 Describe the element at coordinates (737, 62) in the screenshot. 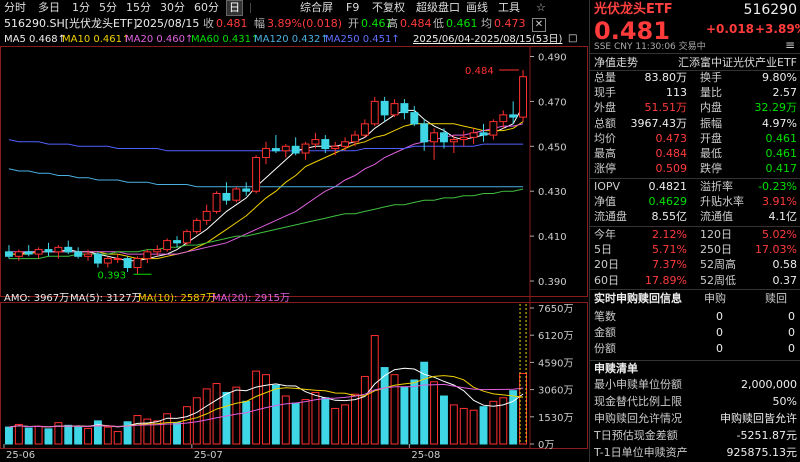

I see `fund-name: 汇添富中证光伏产业ETF` at that location.